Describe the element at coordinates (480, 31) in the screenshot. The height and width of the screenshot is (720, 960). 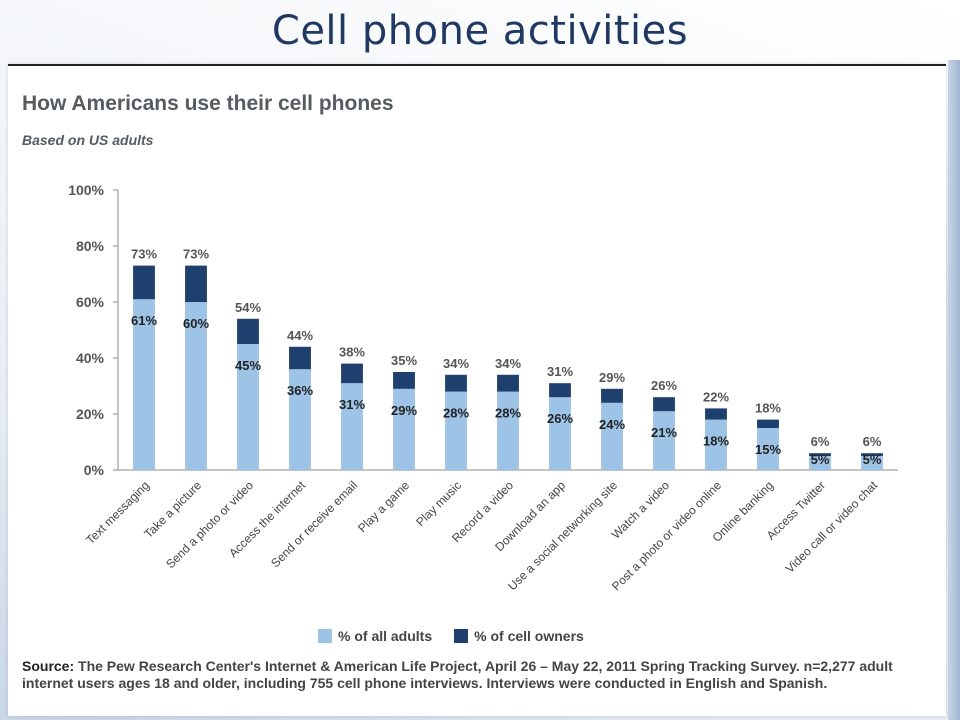
I see `slide-title: Cell phone activities` at that location.